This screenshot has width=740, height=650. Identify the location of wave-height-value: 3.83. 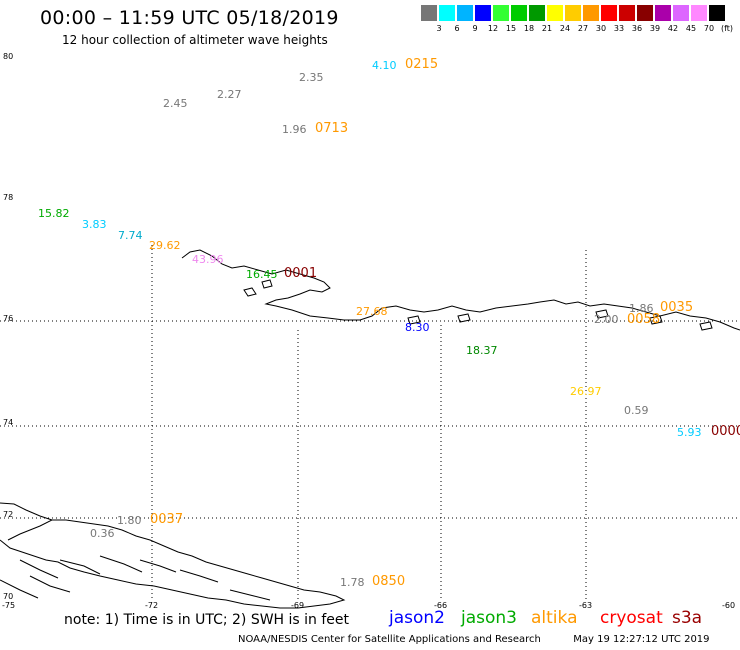
(94, 224).